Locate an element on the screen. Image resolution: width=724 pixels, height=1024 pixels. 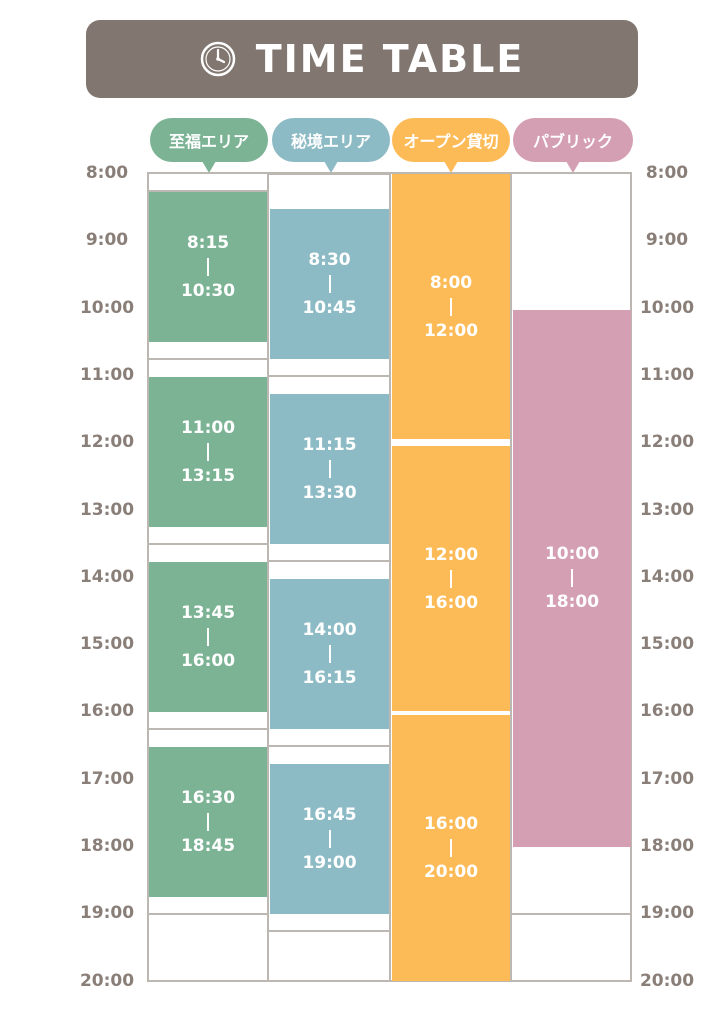
slot-start-time: 14:00 is located at coordinates (329, 630).